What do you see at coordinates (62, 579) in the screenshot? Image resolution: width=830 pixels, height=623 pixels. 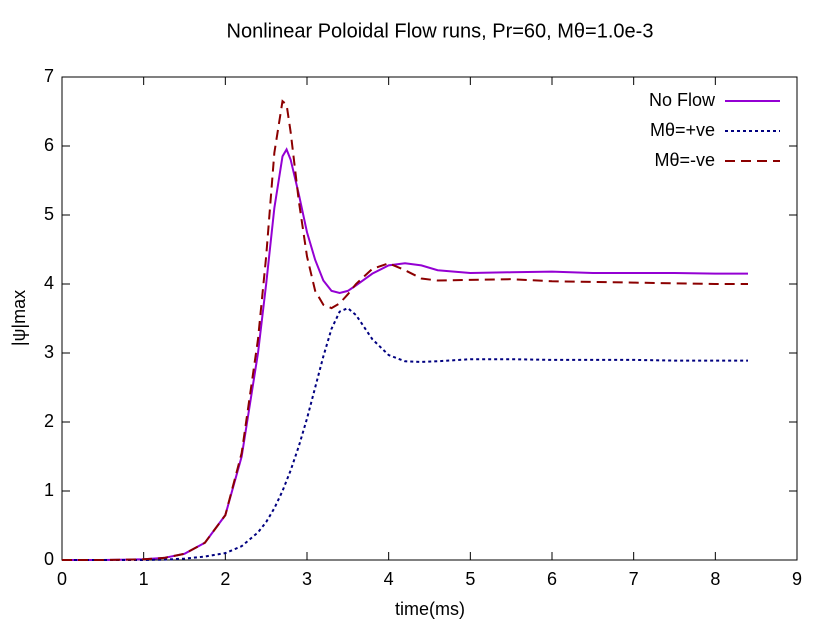 I see `x-tick-label: 0` at bounding box center [62, 579].